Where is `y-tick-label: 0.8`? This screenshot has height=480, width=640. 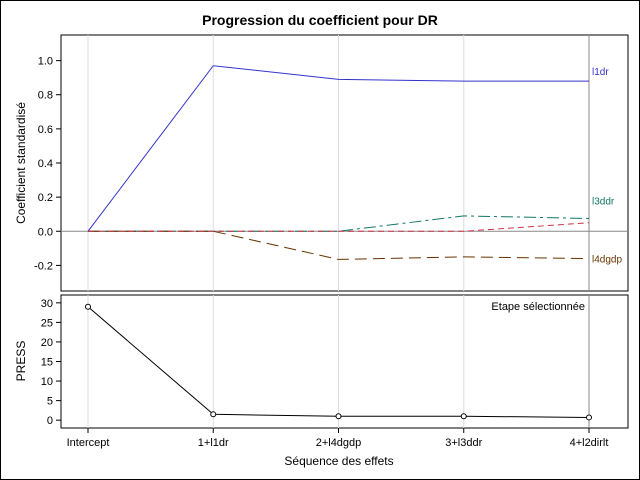
y-tick-label: 0.8 is located at coordinates (45, 96).